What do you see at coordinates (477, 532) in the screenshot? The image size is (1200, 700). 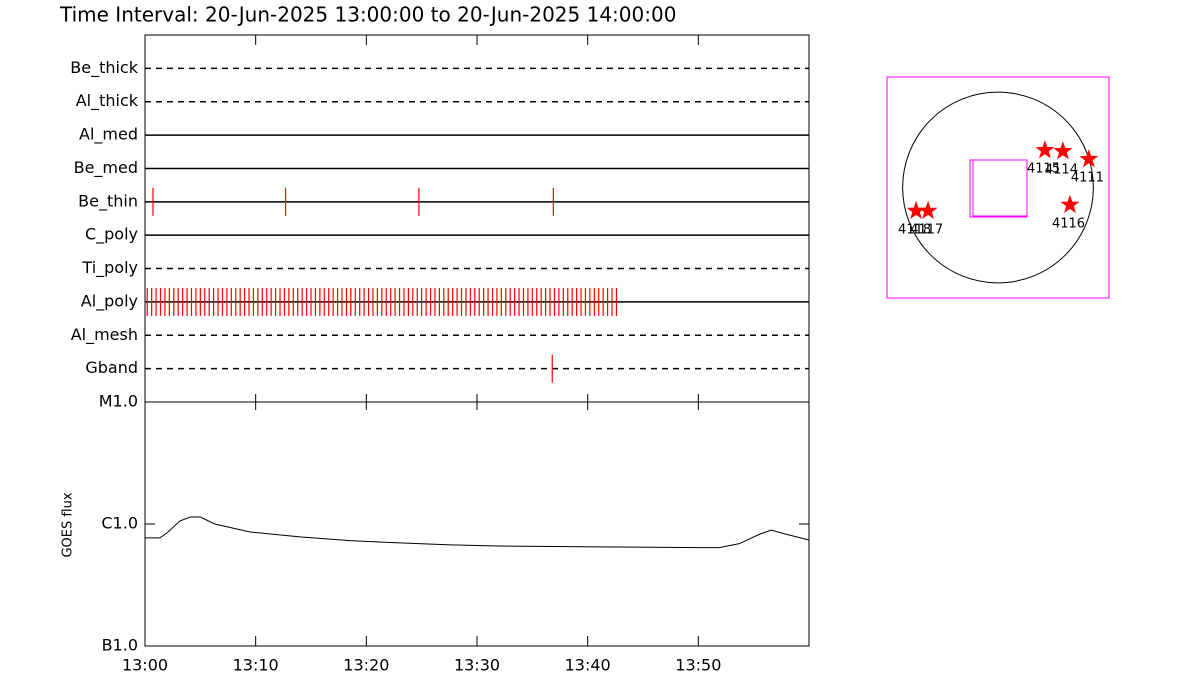 I see `goes-curve` at bounding box center [477, 532].